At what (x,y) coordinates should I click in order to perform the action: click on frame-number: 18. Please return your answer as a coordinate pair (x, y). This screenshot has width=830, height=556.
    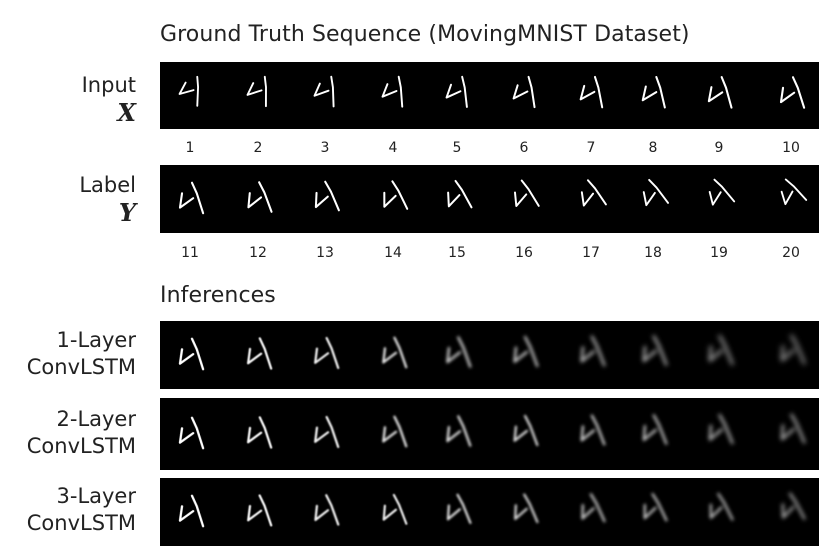
    Looking at the image, I should click on (653, 253).